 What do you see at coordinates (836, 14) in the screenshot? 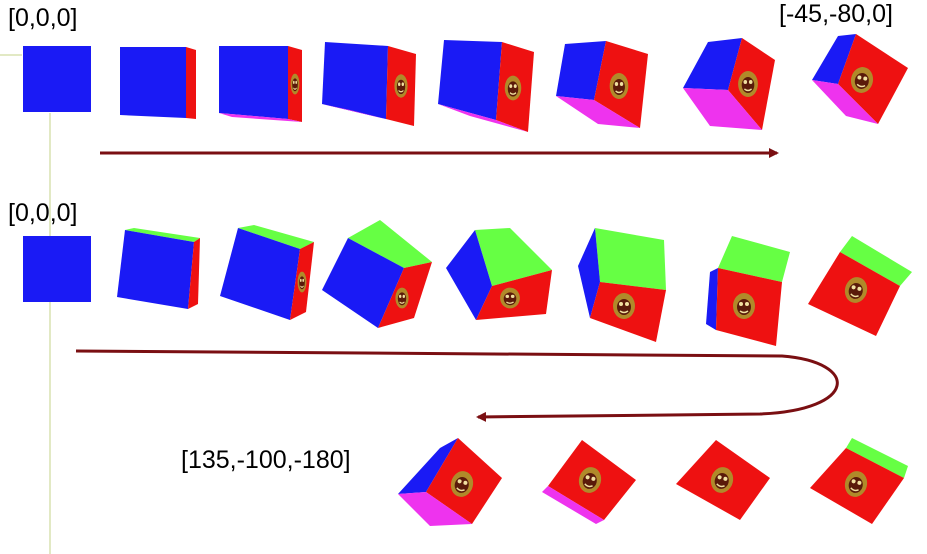
I see `row1-end-label: [-45,-80,0]` at bounding box center [836, 14].